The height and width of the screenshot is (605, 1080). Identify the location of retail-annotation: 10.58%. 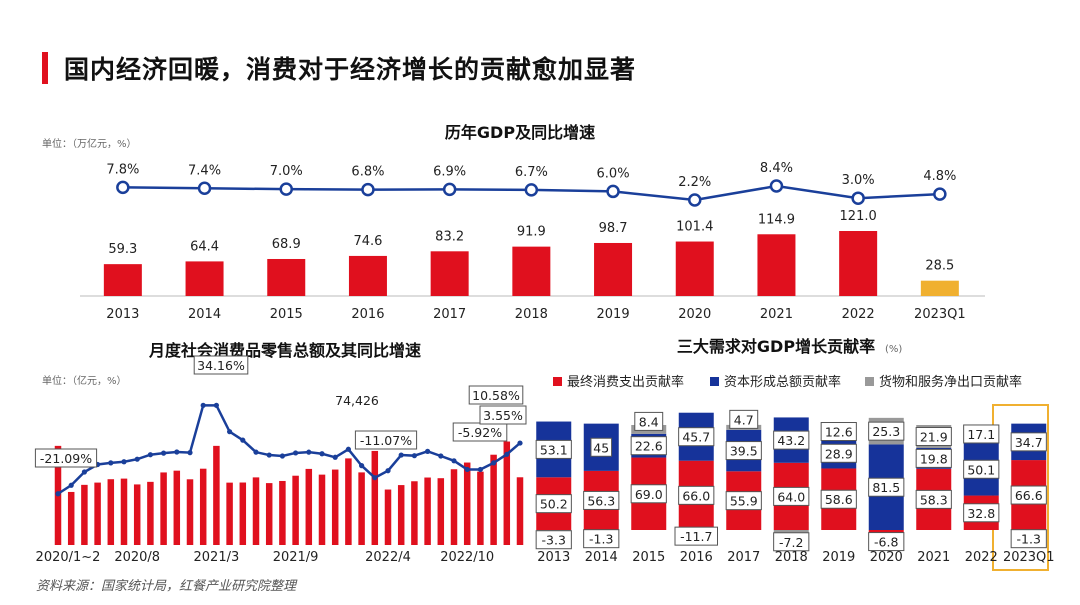
(496, 395).